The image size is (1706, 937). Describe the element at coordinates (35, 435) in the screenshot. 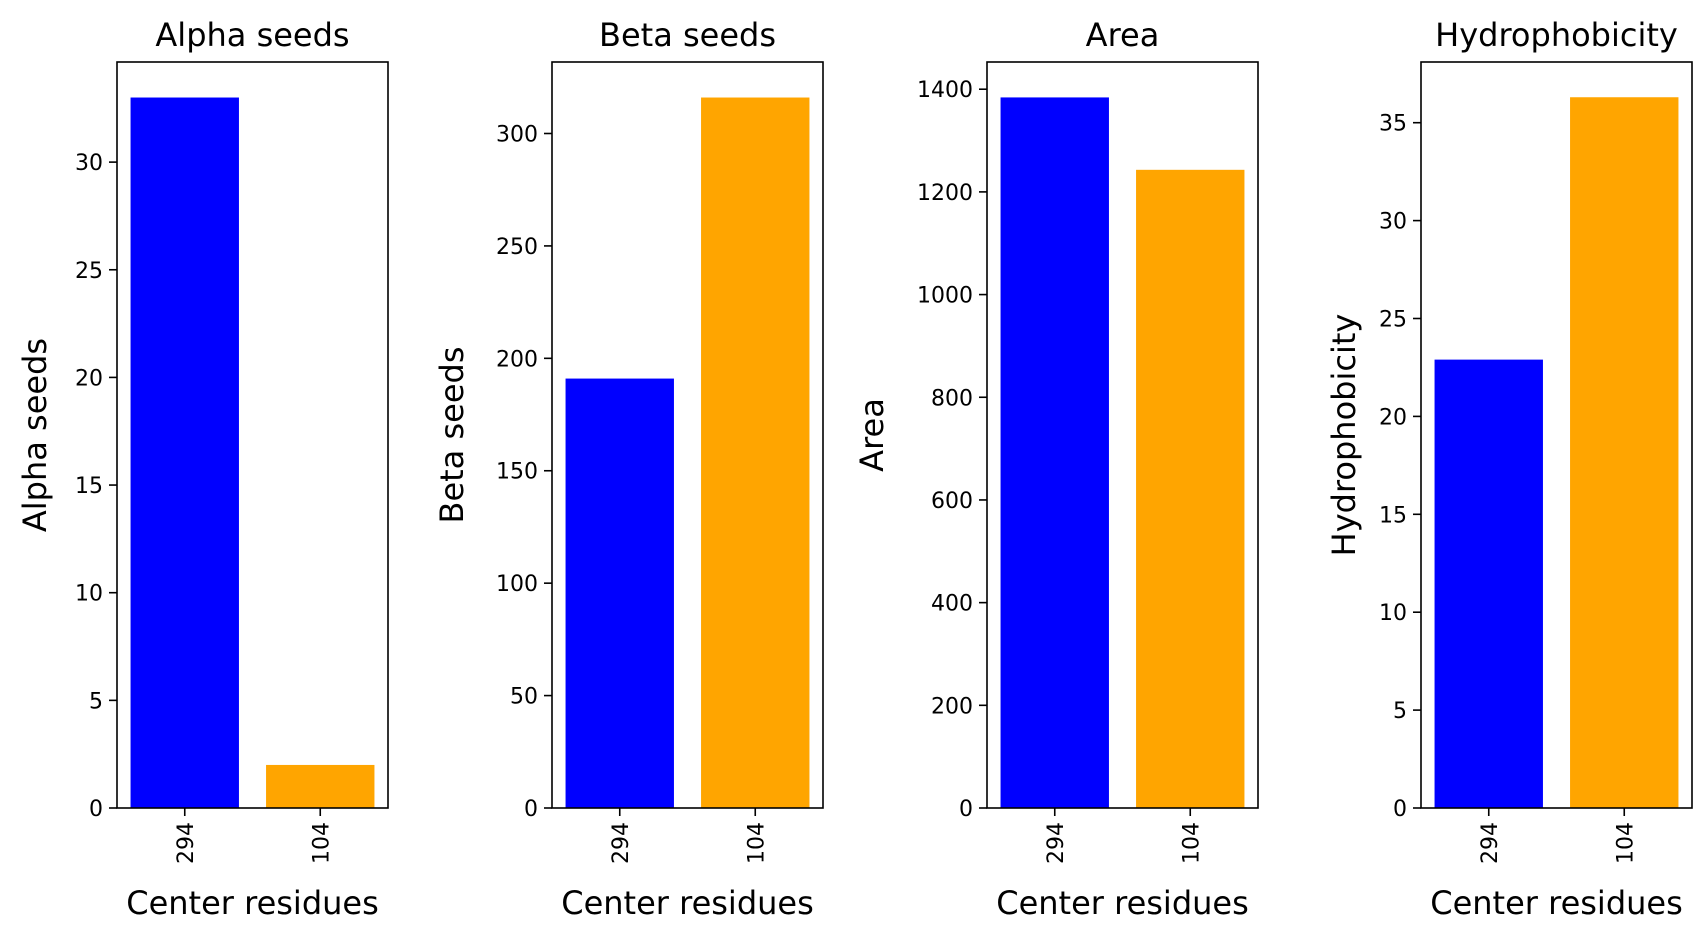

I see `y-axis-label: Alpha seeds` at that location.